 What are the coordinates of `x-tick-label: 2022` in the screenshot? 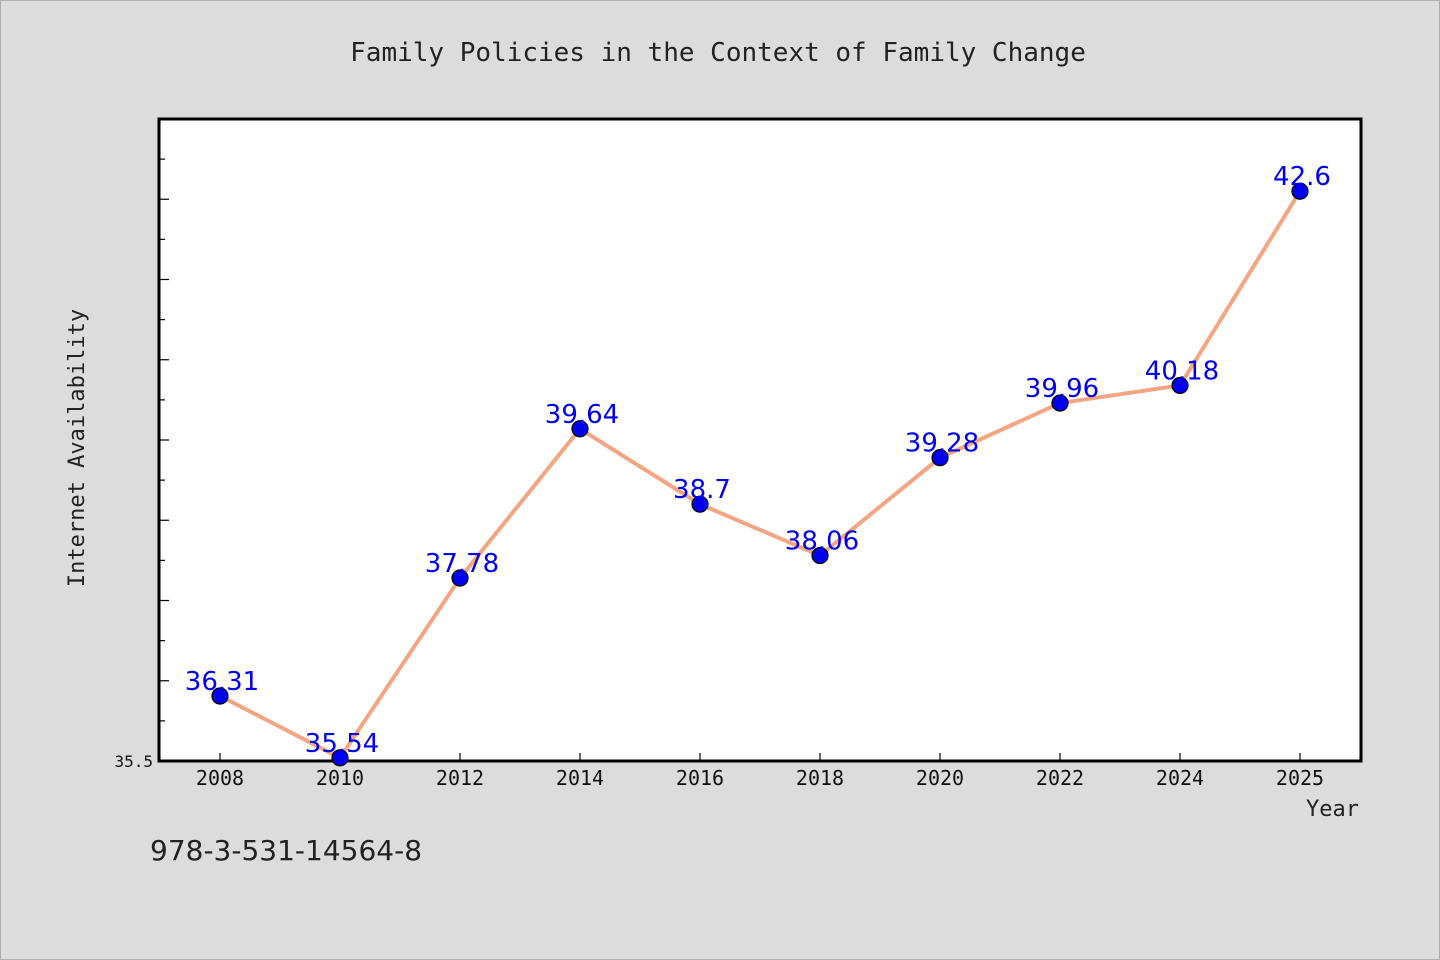 It's located at (1060, 778).